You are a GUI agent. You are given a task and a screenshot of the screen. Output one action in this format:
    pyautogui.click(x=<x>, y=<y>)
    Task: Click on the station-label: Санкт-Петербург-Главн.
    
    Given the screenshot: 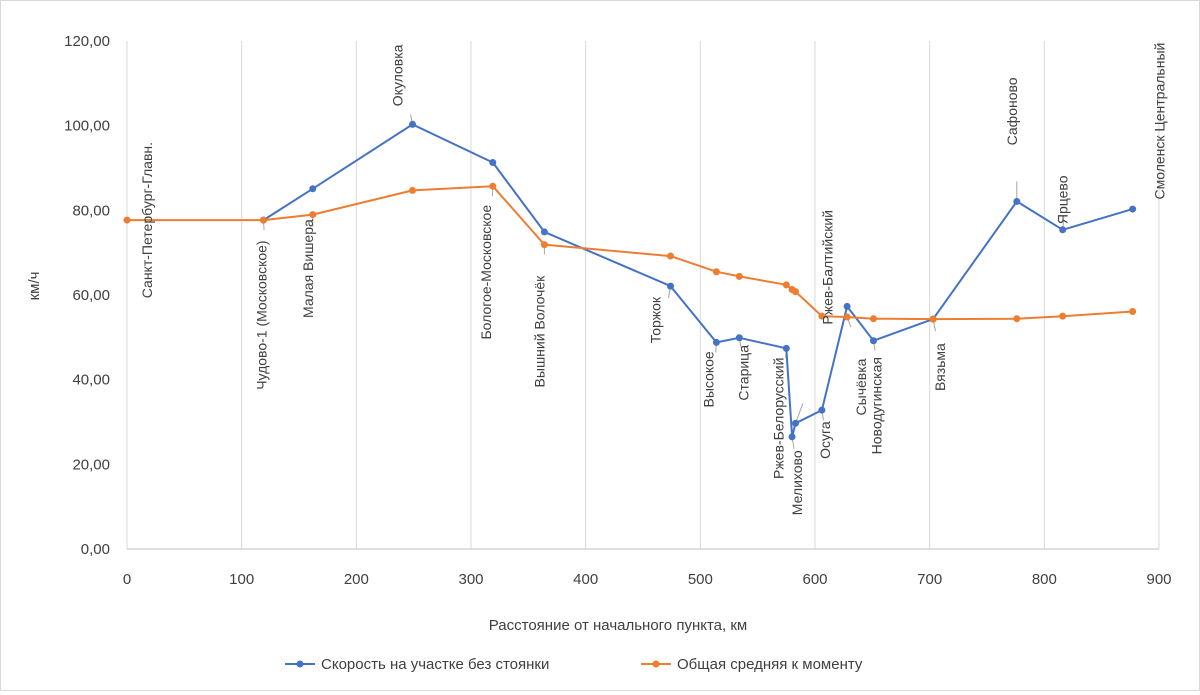 What is the action you would take?
    pyautogui.click(x=147, y=220)
    